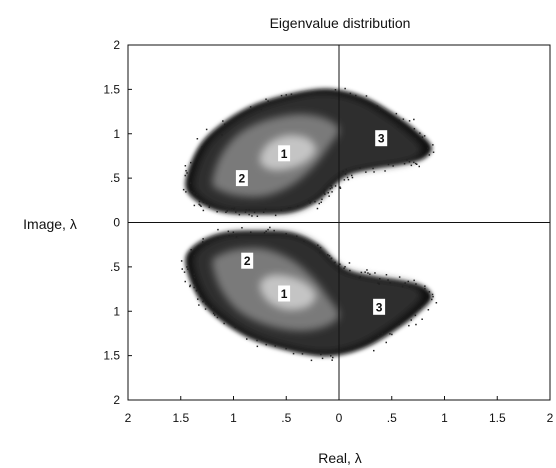 The width and height of the screenshot is (556, 468). I want to click on x-tick-label: 1.5, so click(497, 418).